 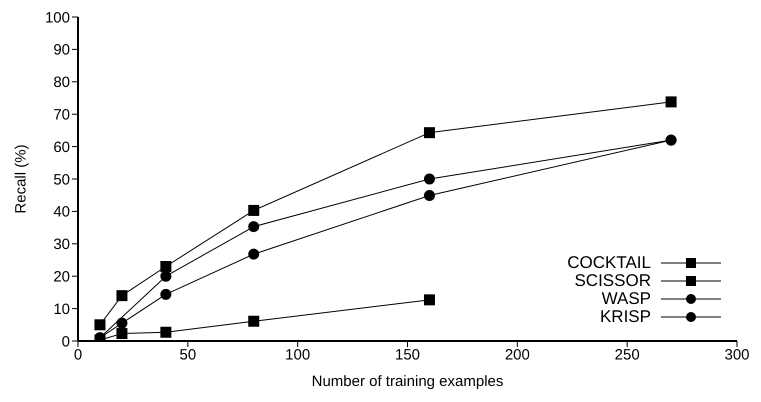 What do you see at coordinates (61, 309) in the screenshot?
I see `y-tick-label: 10` at bounding box center [61, 309].